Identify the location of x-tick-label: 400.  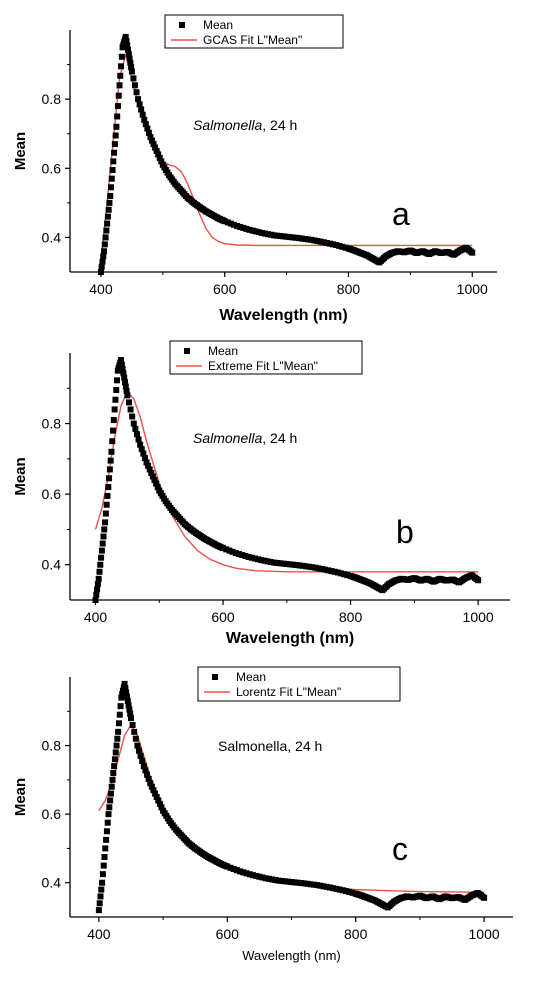
(96, 617).